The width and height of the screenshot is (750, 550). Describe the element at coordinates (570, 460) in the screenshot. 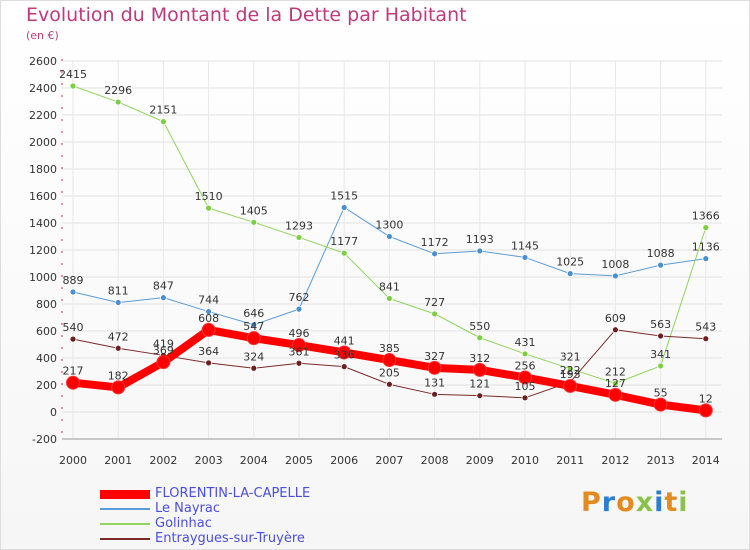

I see `x-tick-label: 2011` at that location.